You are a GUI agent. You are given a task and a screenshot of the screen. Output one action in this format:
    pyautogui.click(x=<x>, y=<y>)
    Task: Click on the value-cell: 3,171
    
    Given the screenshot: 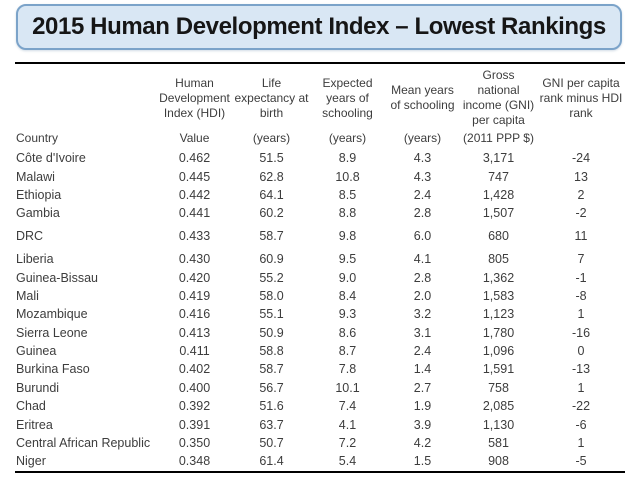 What is the action you would take?
    pyautogui.click(x=498, y=158)
    